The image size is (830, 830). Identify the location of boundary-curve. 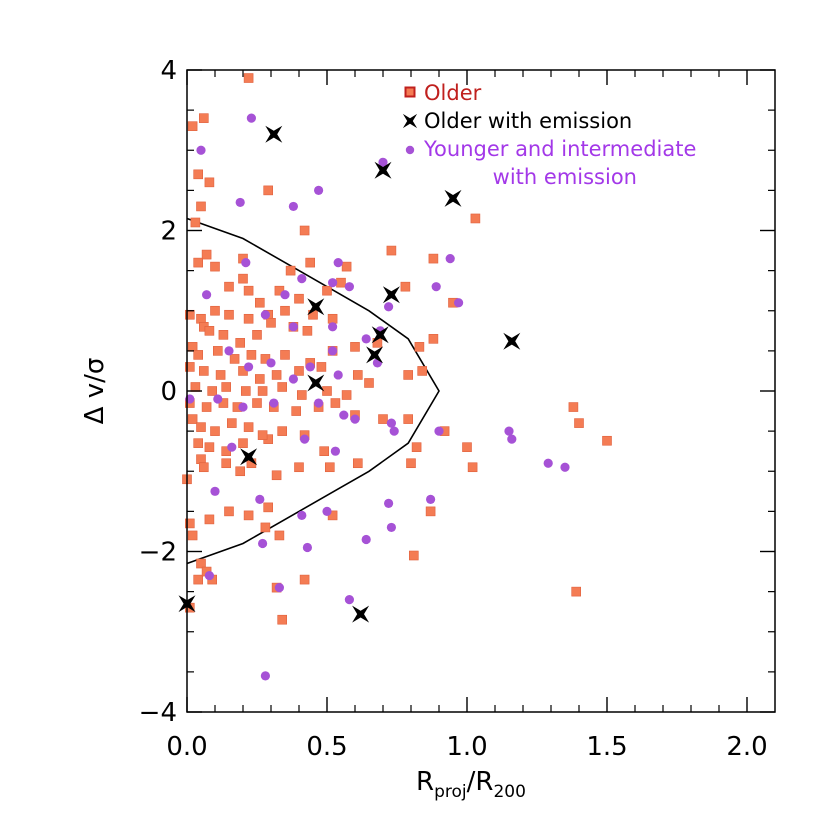
(313, 391).